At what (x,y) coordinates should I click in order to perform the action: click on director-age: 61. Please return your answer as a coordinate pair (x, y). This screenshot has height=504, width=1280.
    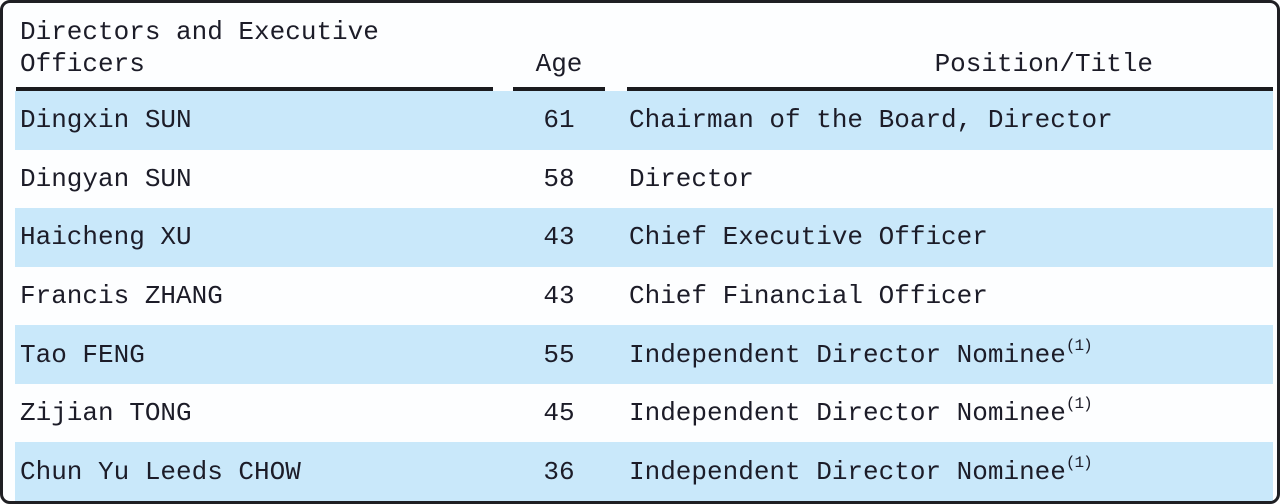
    Looking at the image, I should click on (559, 120).